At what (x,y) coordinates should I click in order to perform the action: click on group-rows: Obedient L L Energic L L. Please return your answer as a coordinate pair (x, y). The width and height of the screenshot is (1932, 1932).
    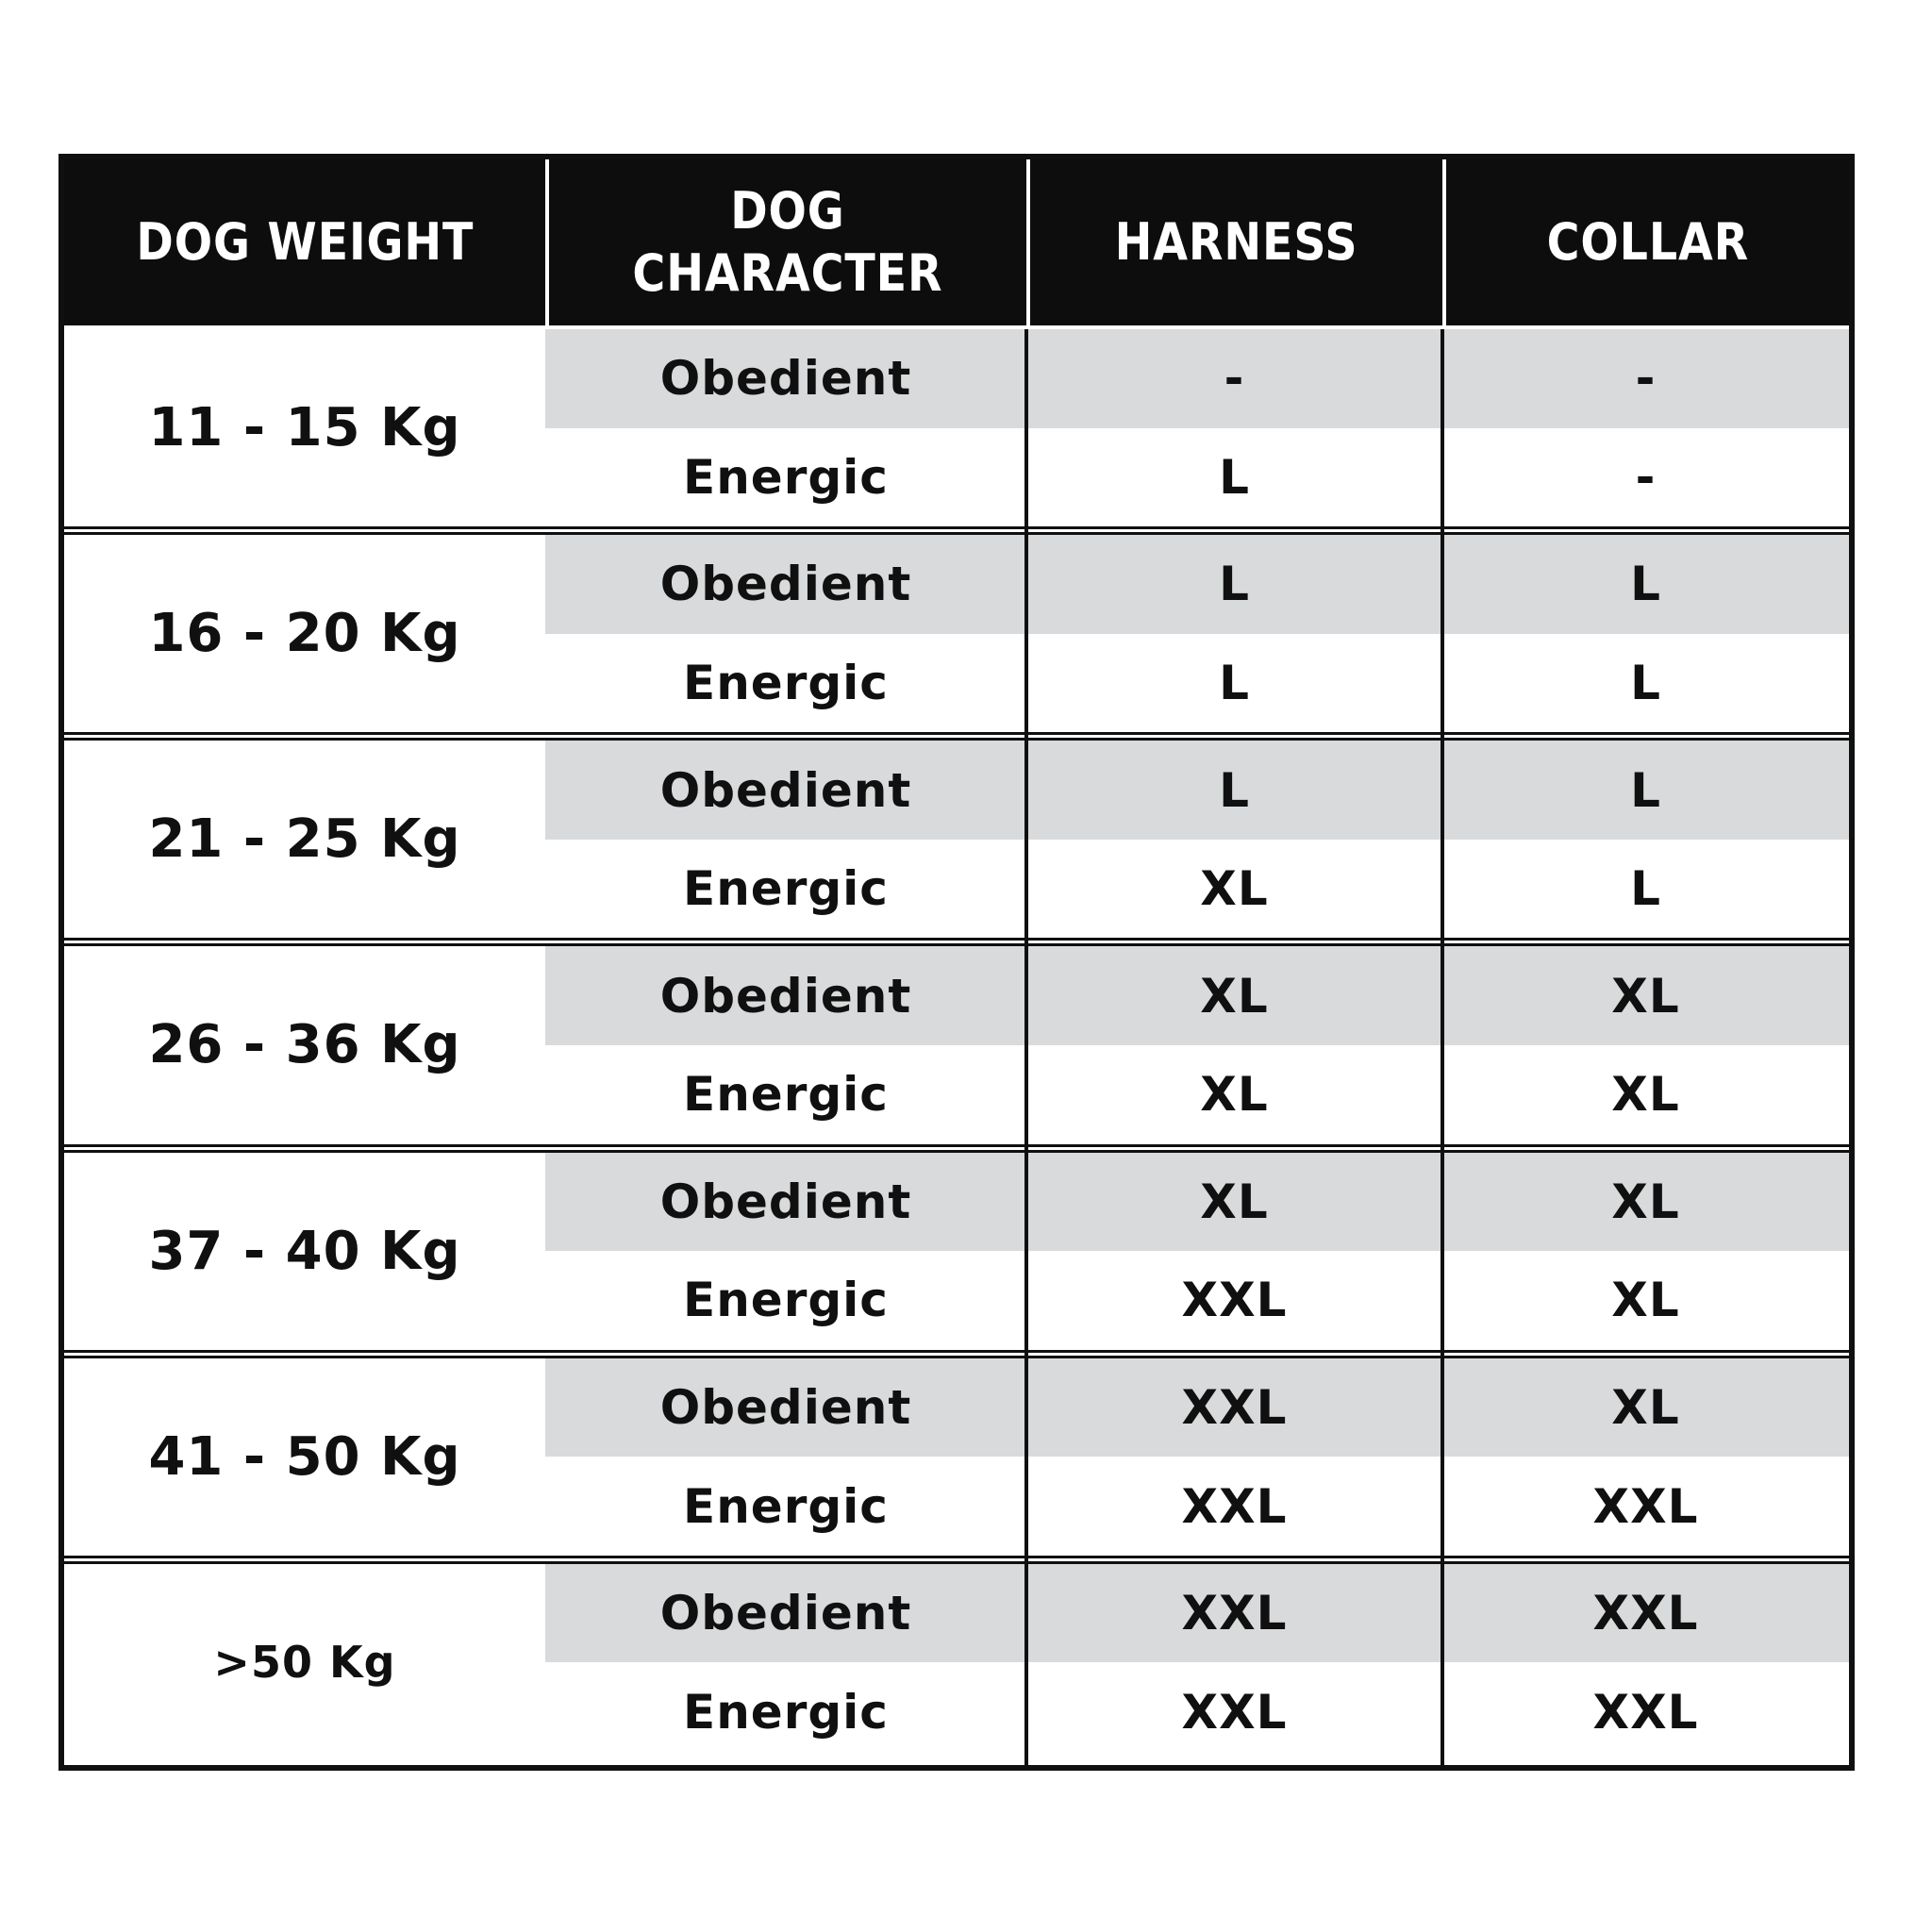
    Looking at the image, I should click on (1197, 634).